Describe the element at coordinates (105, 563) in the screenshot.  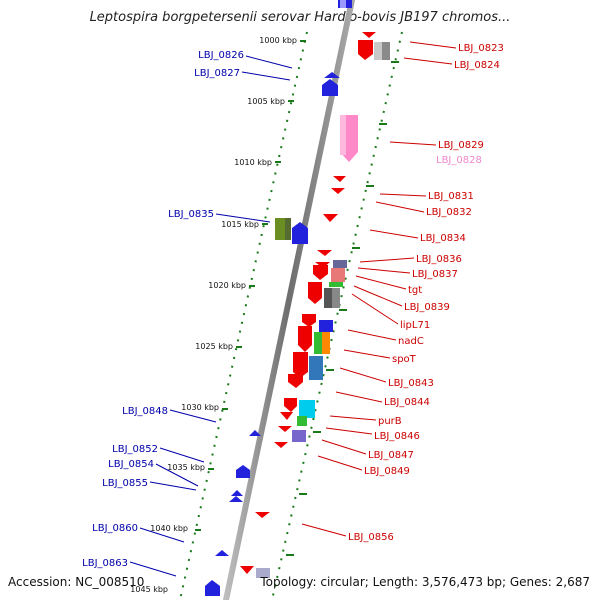
I see `gene-label-lbj0863: LBJ_0863` at that location.